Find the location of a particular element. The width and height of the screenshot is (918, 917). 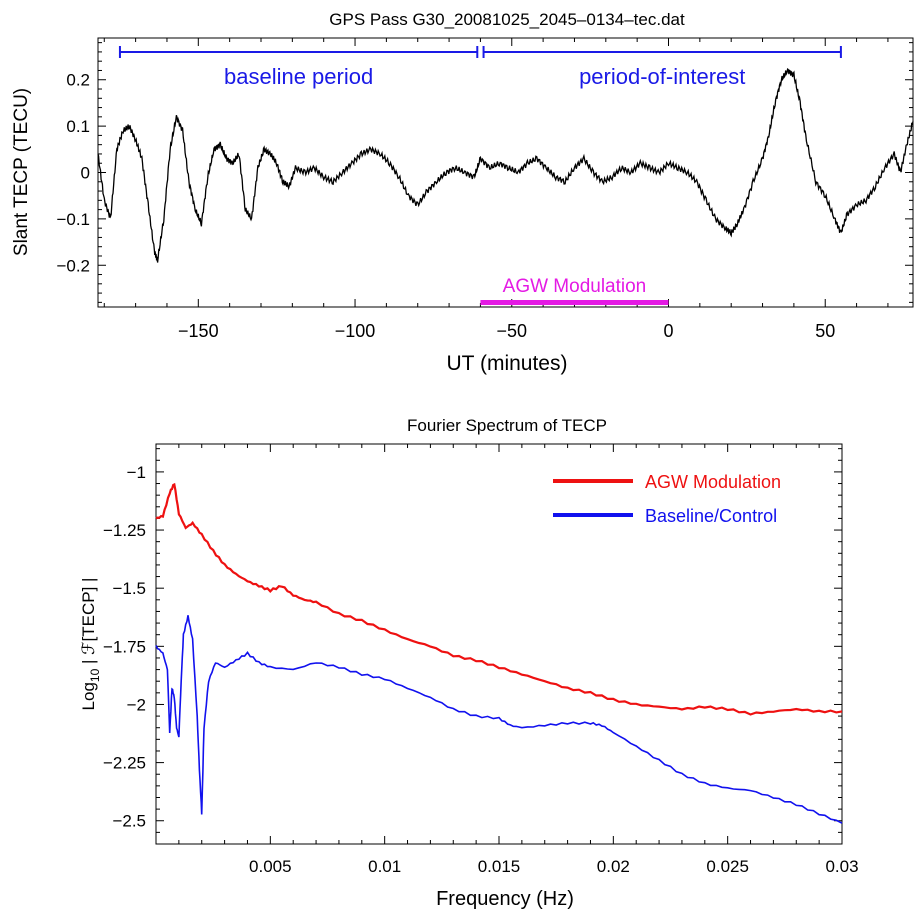

chart1-xtick-label: −150 is located at coordinates (198, 331).